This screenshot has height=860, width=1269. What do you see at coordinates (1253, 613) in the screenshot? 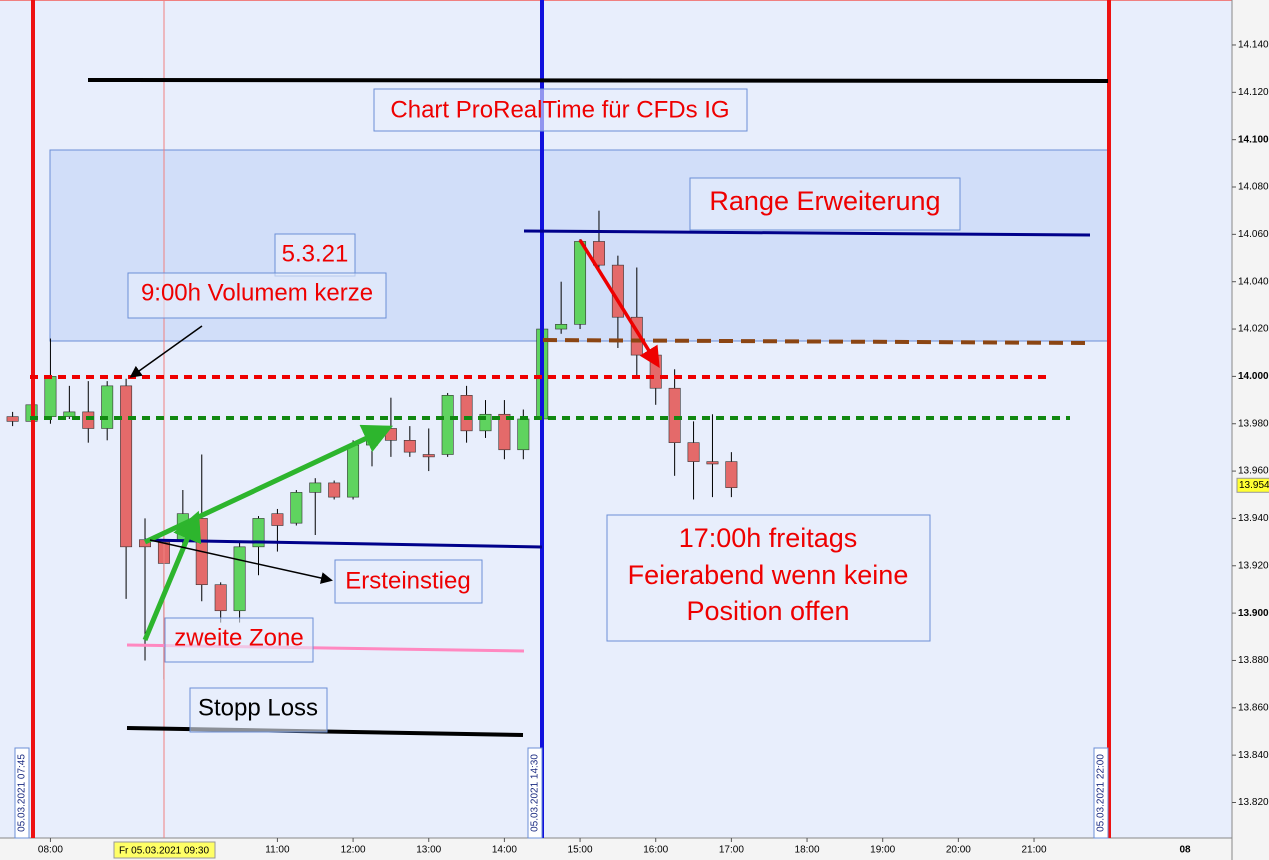
I see `y-tick-label: 13.900` at bounding box center [1253, 613].